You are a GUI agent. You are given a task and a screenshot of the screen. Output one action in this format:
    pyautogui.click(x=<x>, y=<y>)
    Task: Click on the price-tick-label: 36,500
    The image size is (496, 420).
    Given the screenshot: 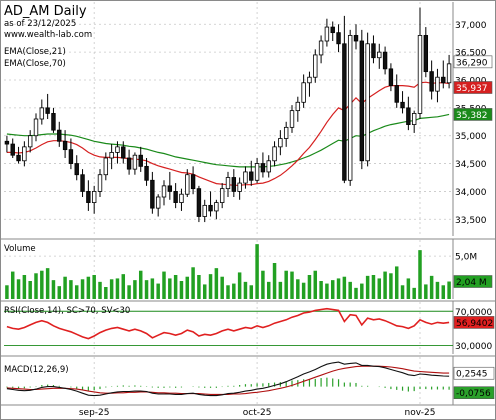 What is the action you would take?
    pyautogui.click(x=471, y=54)
    